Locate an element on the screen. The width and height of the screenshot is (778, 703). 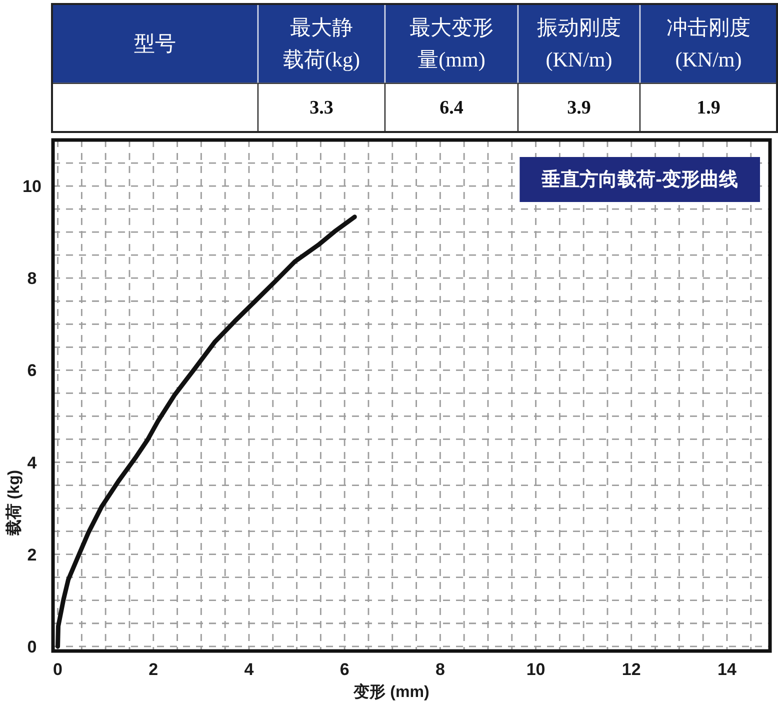
x-tick-label: 6 is located at coordinates (345, 669).